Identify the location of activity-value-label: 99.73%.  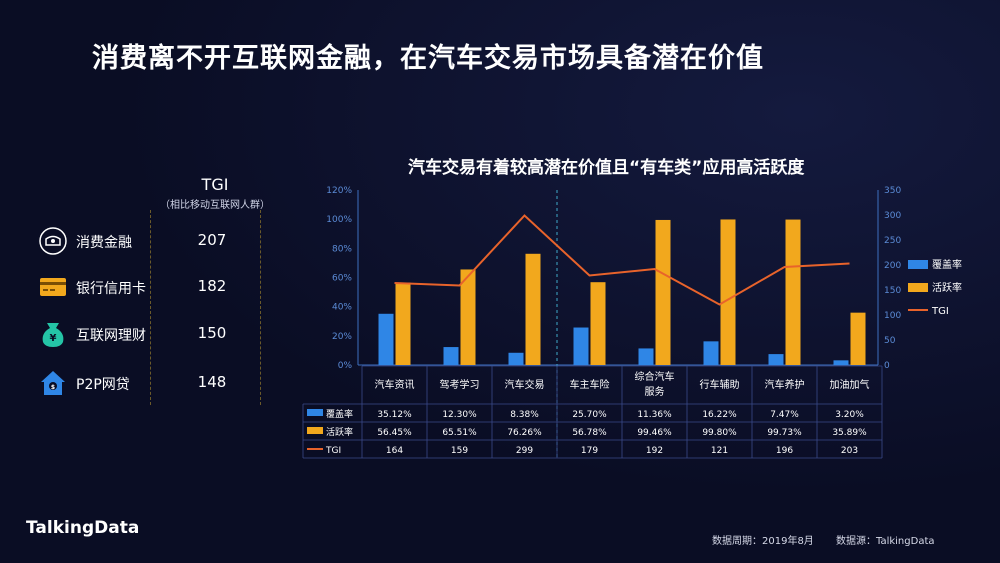
(784, 433).